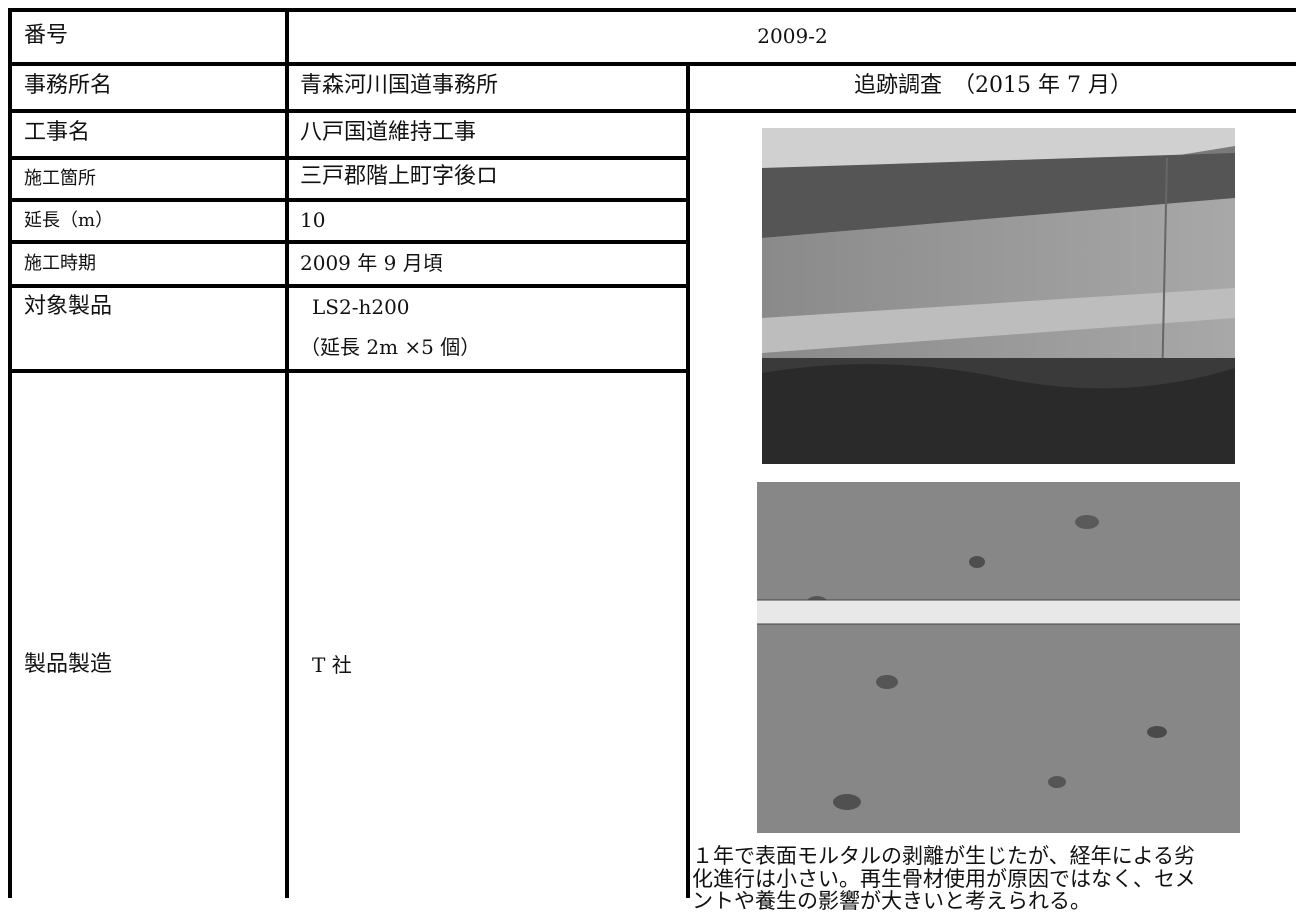  I want to click on label: 施工箇所, so click(60, 178).